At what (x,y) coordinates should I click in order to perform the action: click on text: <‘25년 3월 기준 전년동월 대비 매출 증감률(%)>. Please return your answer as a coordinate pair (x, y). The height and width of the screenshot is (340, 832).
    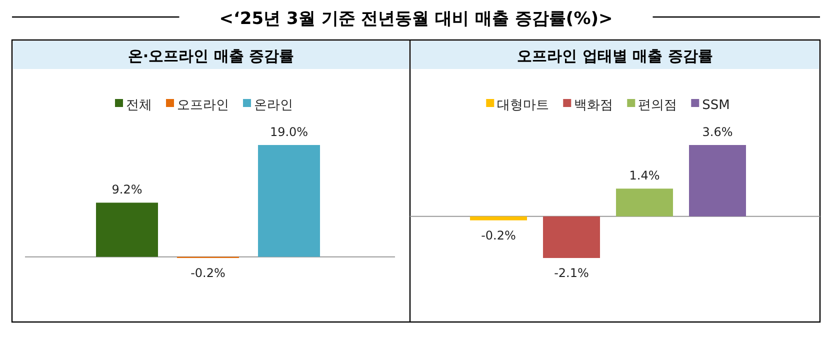
    Looking at the image, I should click on (416, 19).